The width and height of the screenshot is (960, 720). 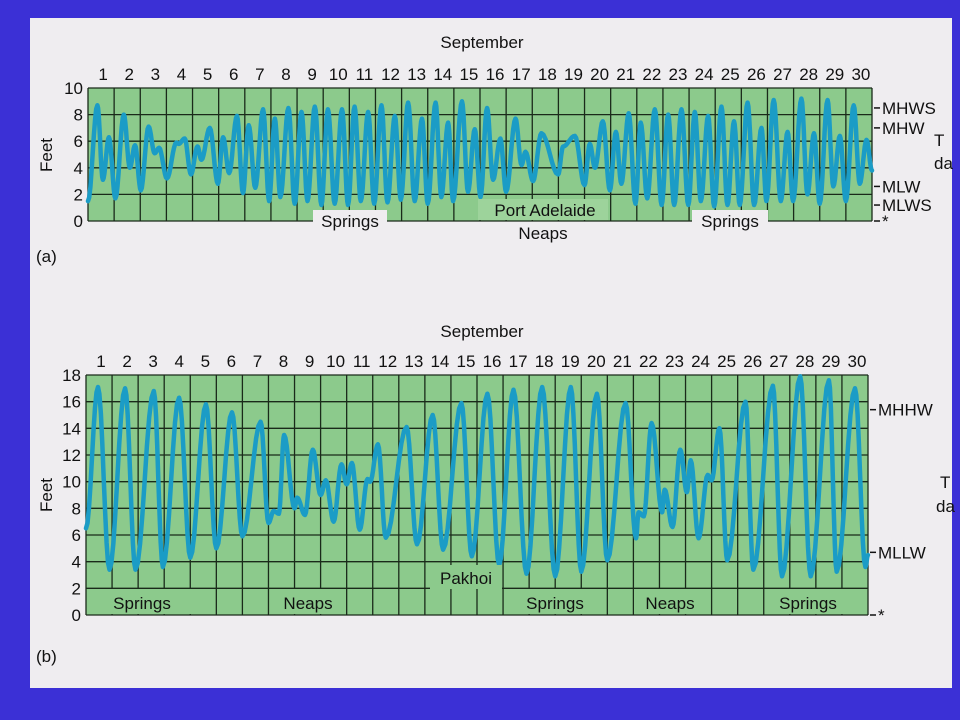 What do you see at coordinates (362, 361) in the screenshot?
I see `chart-b-day-label: 11` at bounding box center [362, 361].